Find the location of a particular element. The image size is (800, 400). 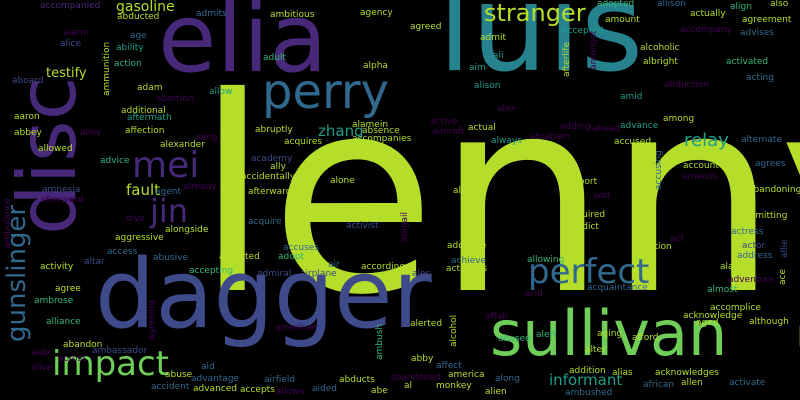

word-alias: alias is located at coordinates (622, 373).